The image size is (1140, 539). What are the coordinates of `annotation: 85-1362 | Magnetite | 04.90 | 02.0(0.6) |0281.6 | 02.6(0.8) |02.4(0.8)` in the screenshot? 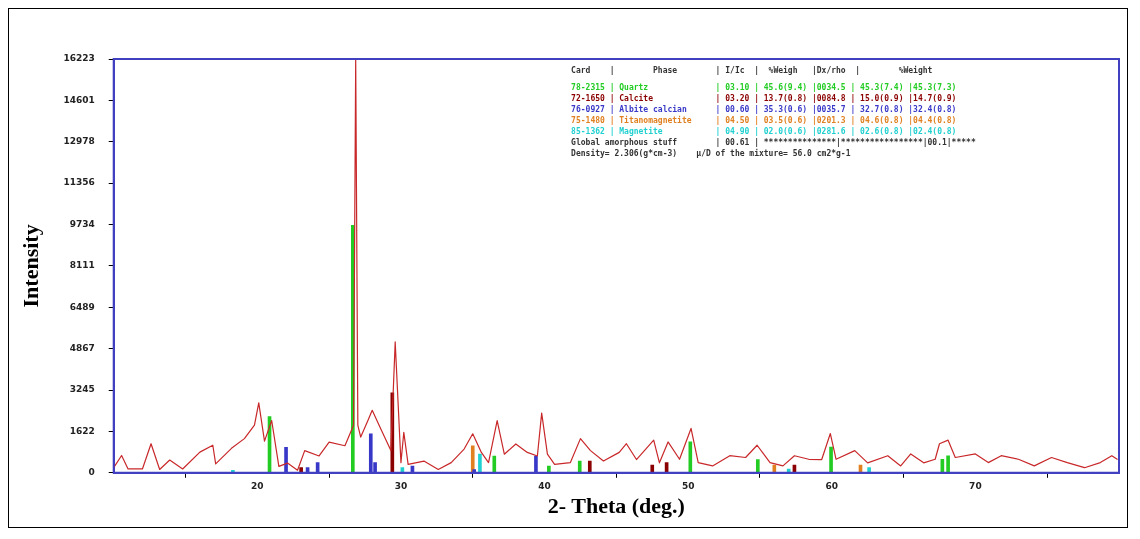 It's located at (764, 131).